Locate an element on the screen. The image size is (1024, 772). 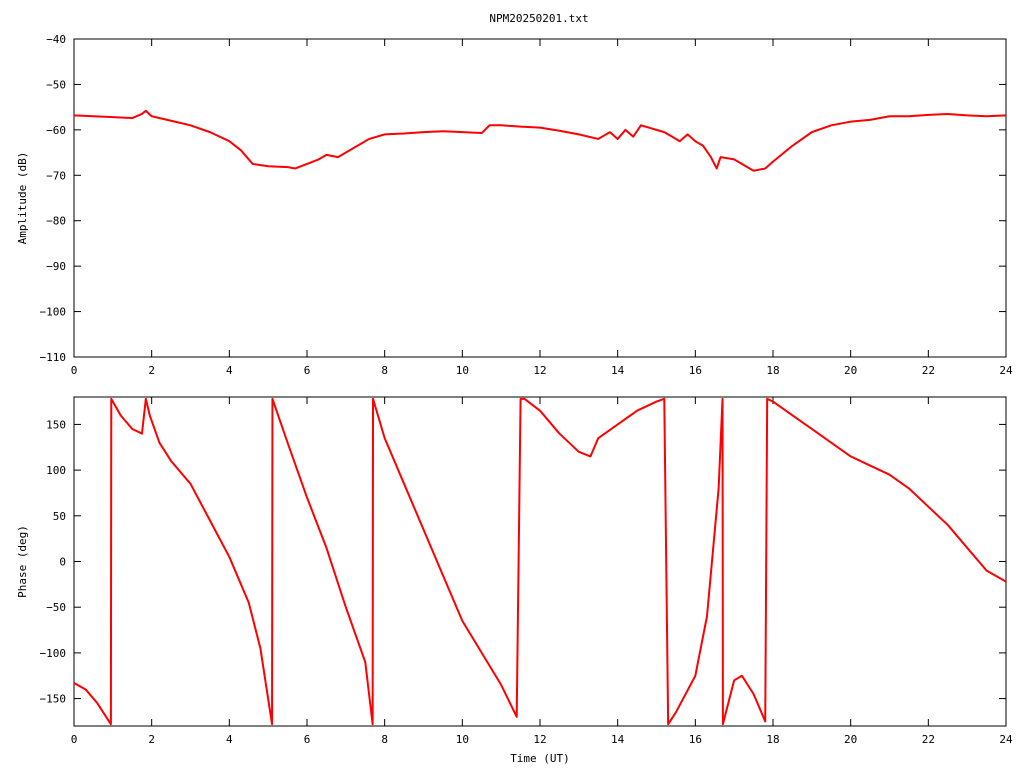
x-axis-label: Time (UT) is located at coordinates (540, 758).